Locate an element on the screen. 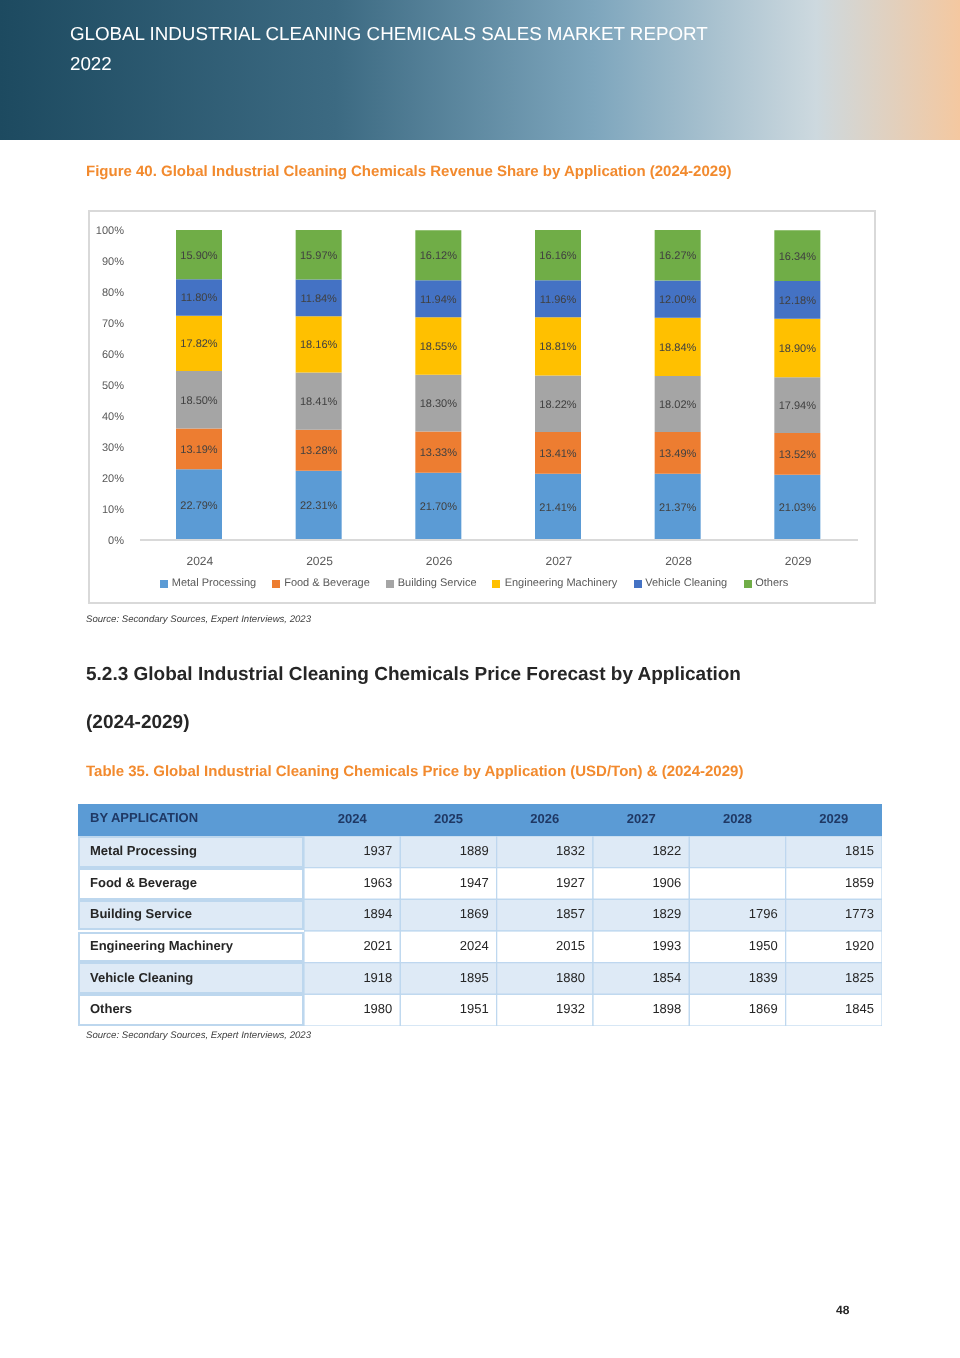 This screenshot has width=960, height=1358. chart-title: 5.2.3 Global Industrial Cleaning Chemicals Price Forecast by Application (2024-2029) is located at coordinates (413, 699).